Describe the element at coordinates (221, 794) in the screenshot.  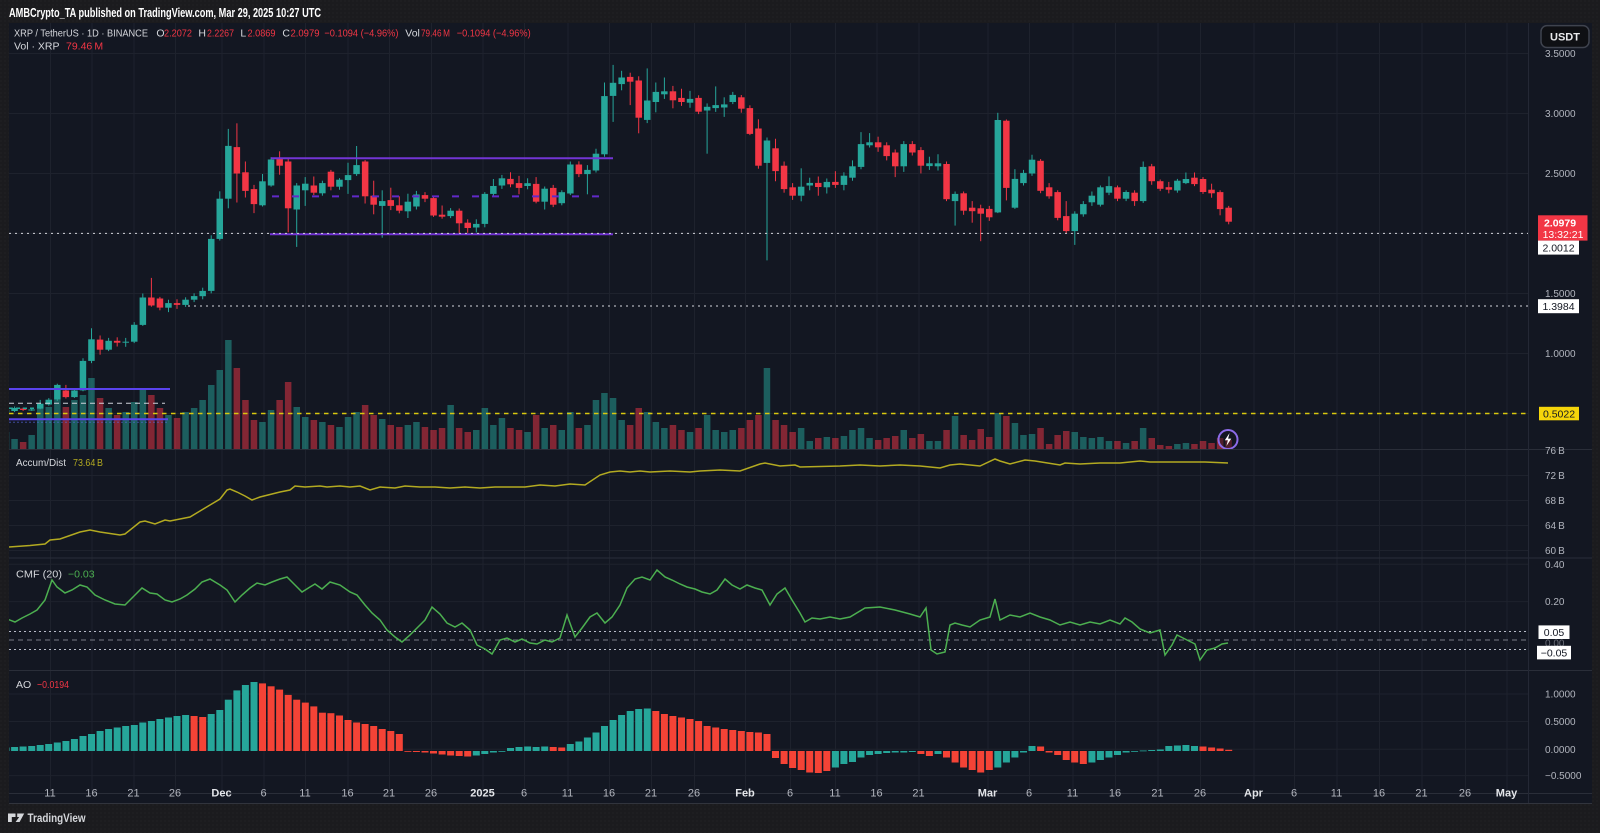
I see `svg-text: Dec` at that location.